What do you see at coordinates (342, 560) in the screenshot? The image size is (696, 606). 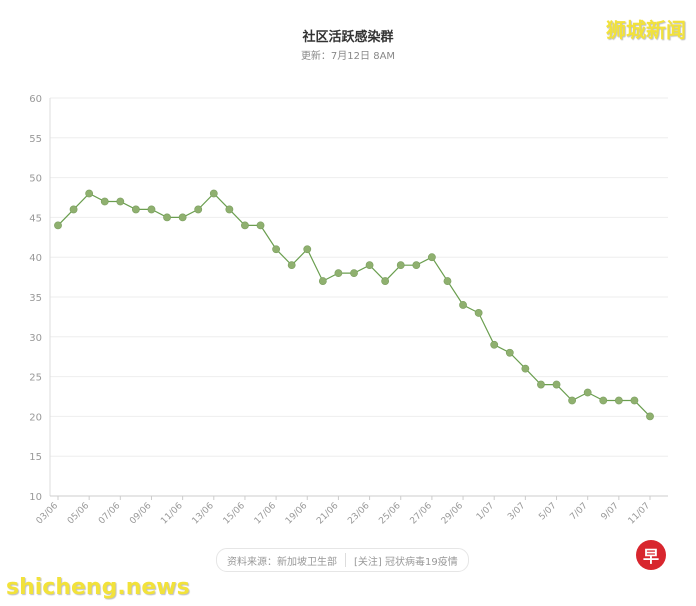 I see `source-bar: 资料来源：新加坡卫生部 [关注] 冠状病毒19疫情` at bounding box center [342, 560].